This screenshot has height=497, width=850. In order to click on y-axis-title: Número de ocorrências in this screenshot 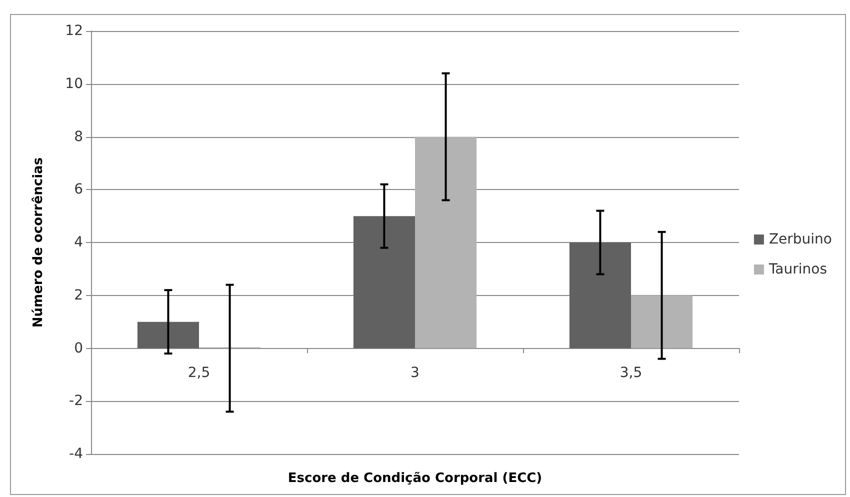, I will do `click(38, 242)`.